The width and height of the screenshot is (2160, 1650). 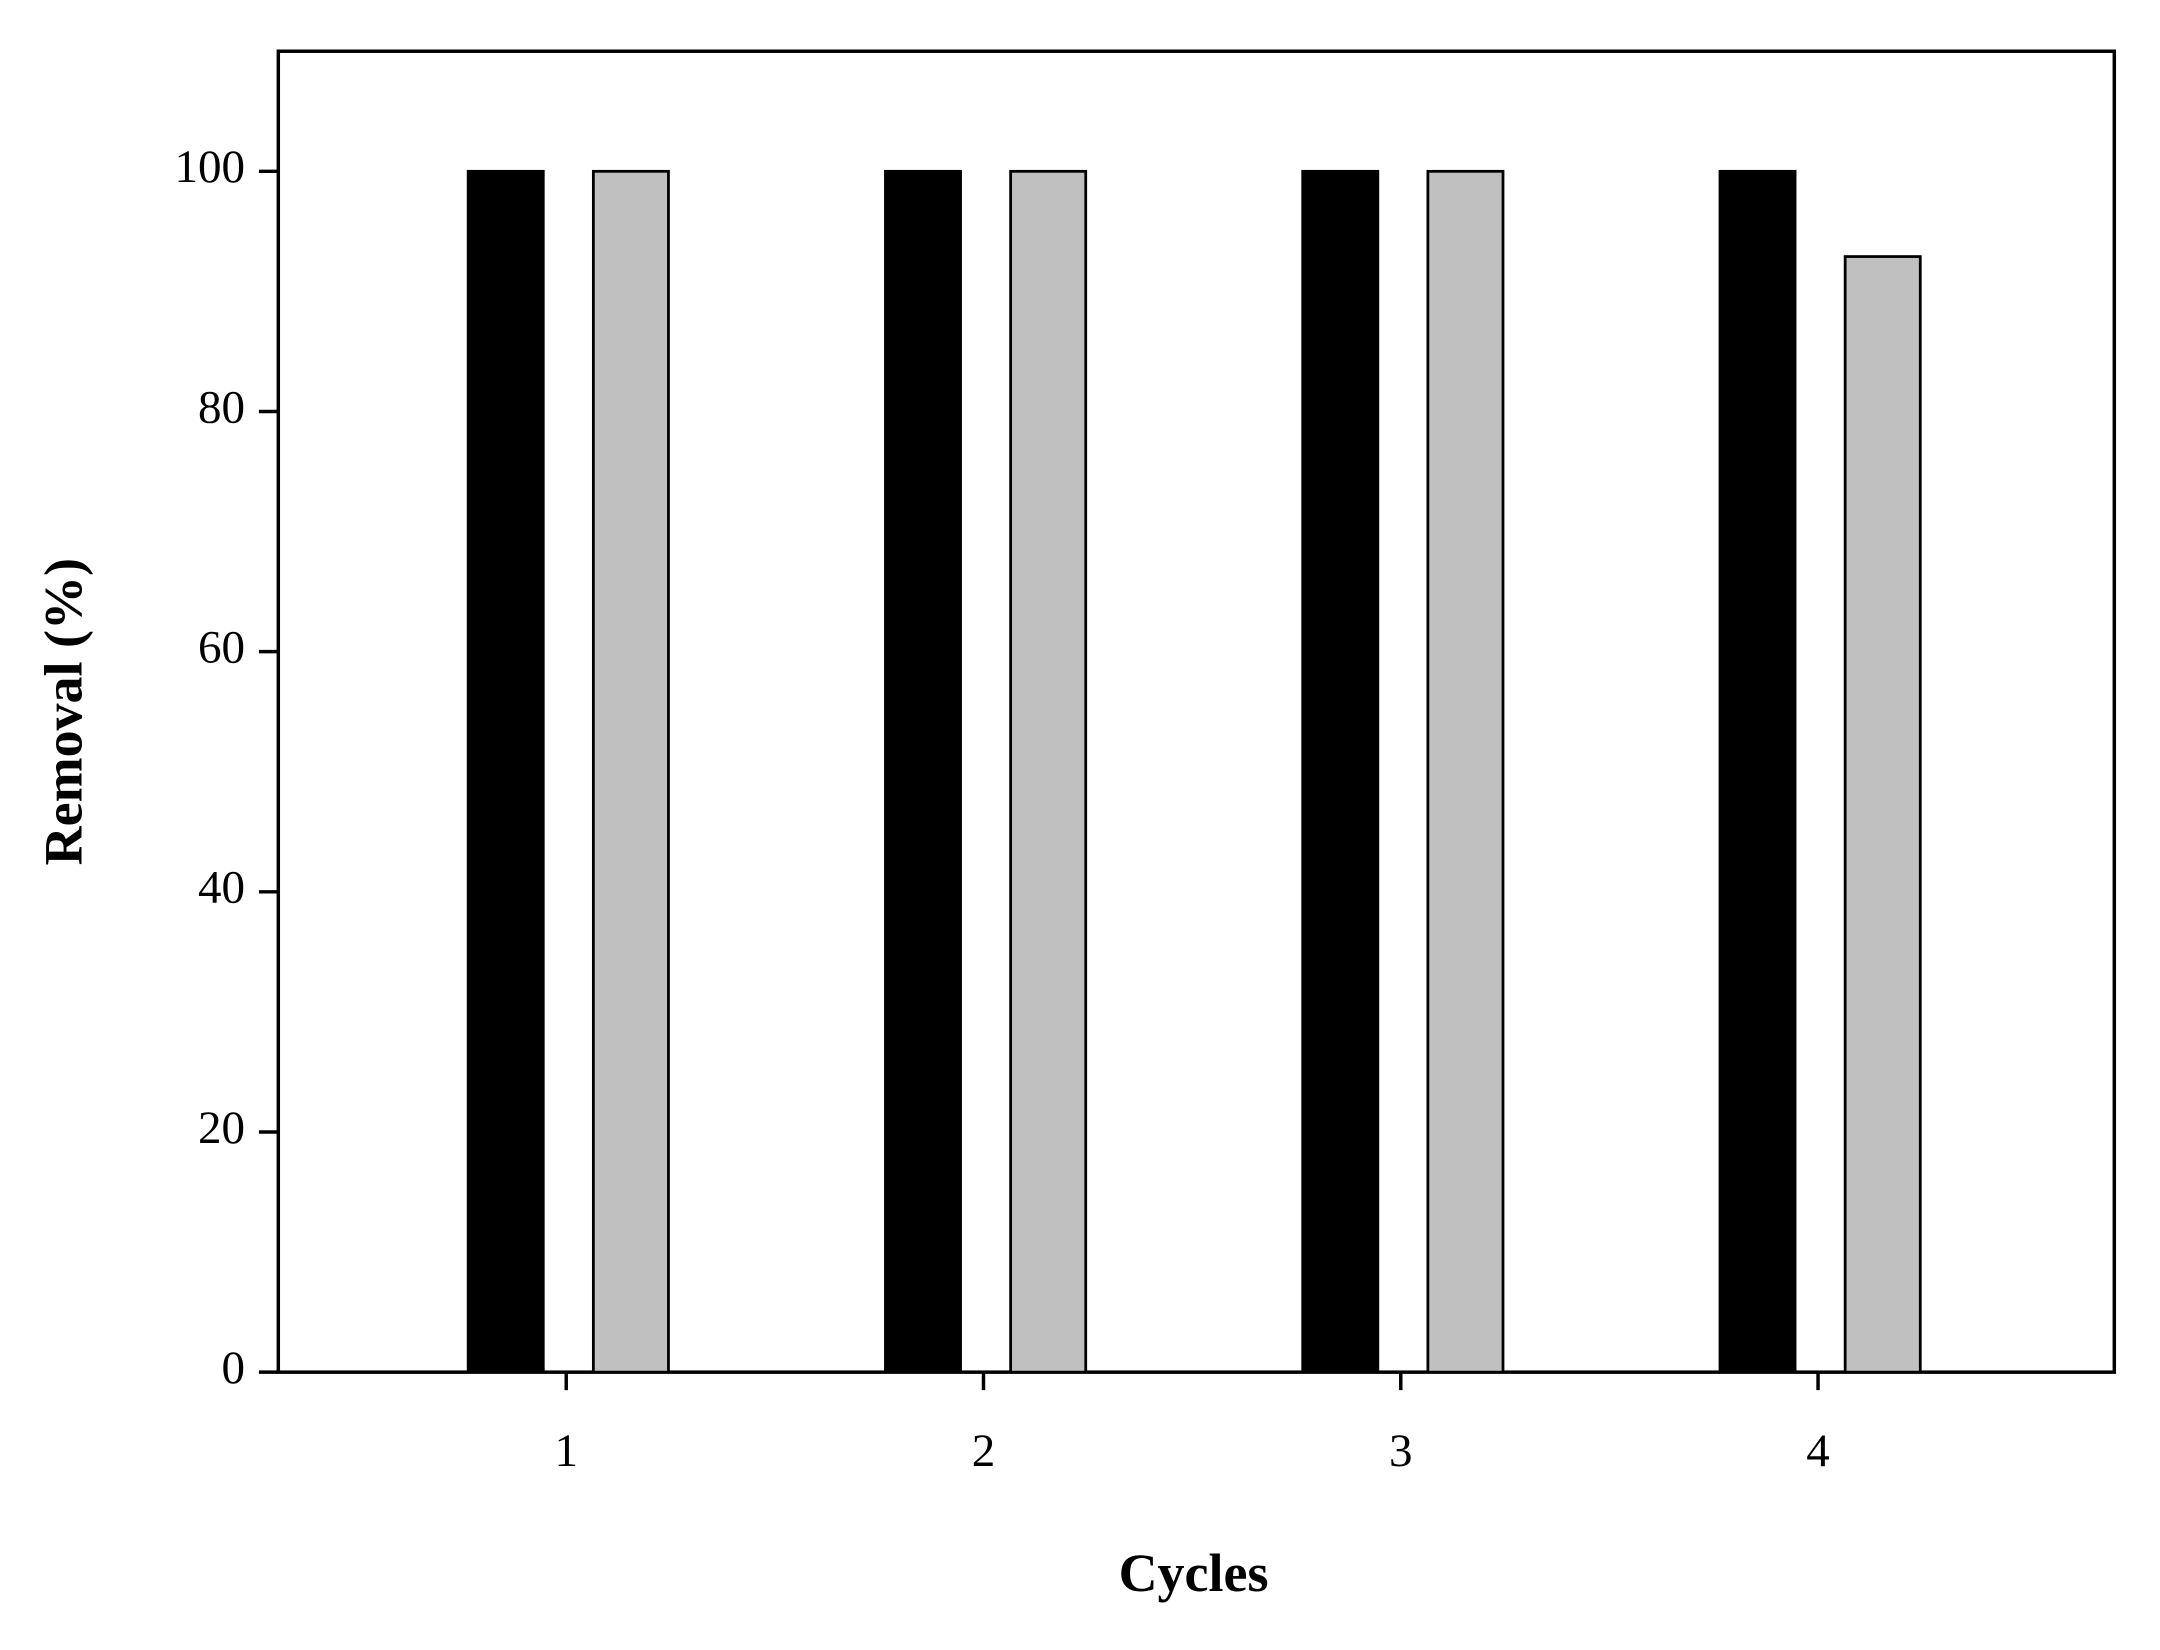 I want to click on x-tick-label: 3, so click(x=1401, y=1451).